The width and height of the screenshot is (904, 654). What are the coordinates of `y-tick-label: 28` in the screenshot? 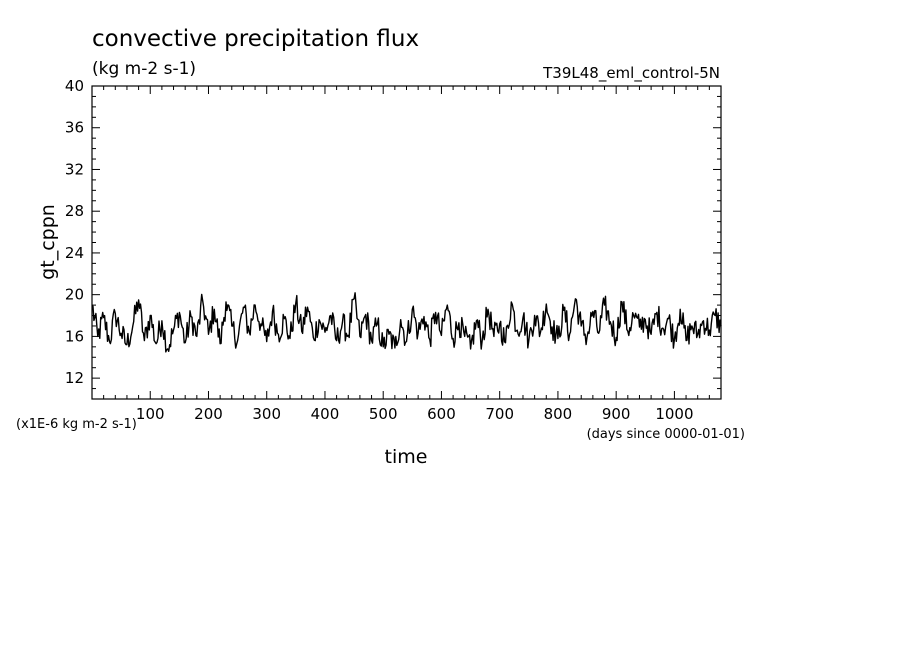 It's located at (74, 211).